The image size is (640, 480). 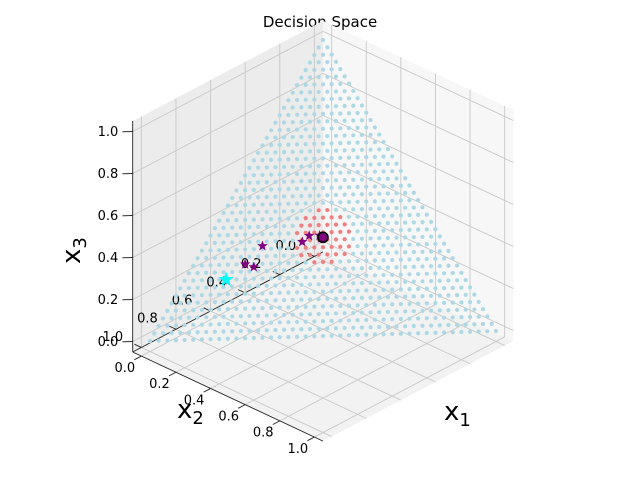 What do you see at coordinates (108, 300) in the screenshot?
I see `x3-tick-label: 0.2` at bounding box center [108, 300].